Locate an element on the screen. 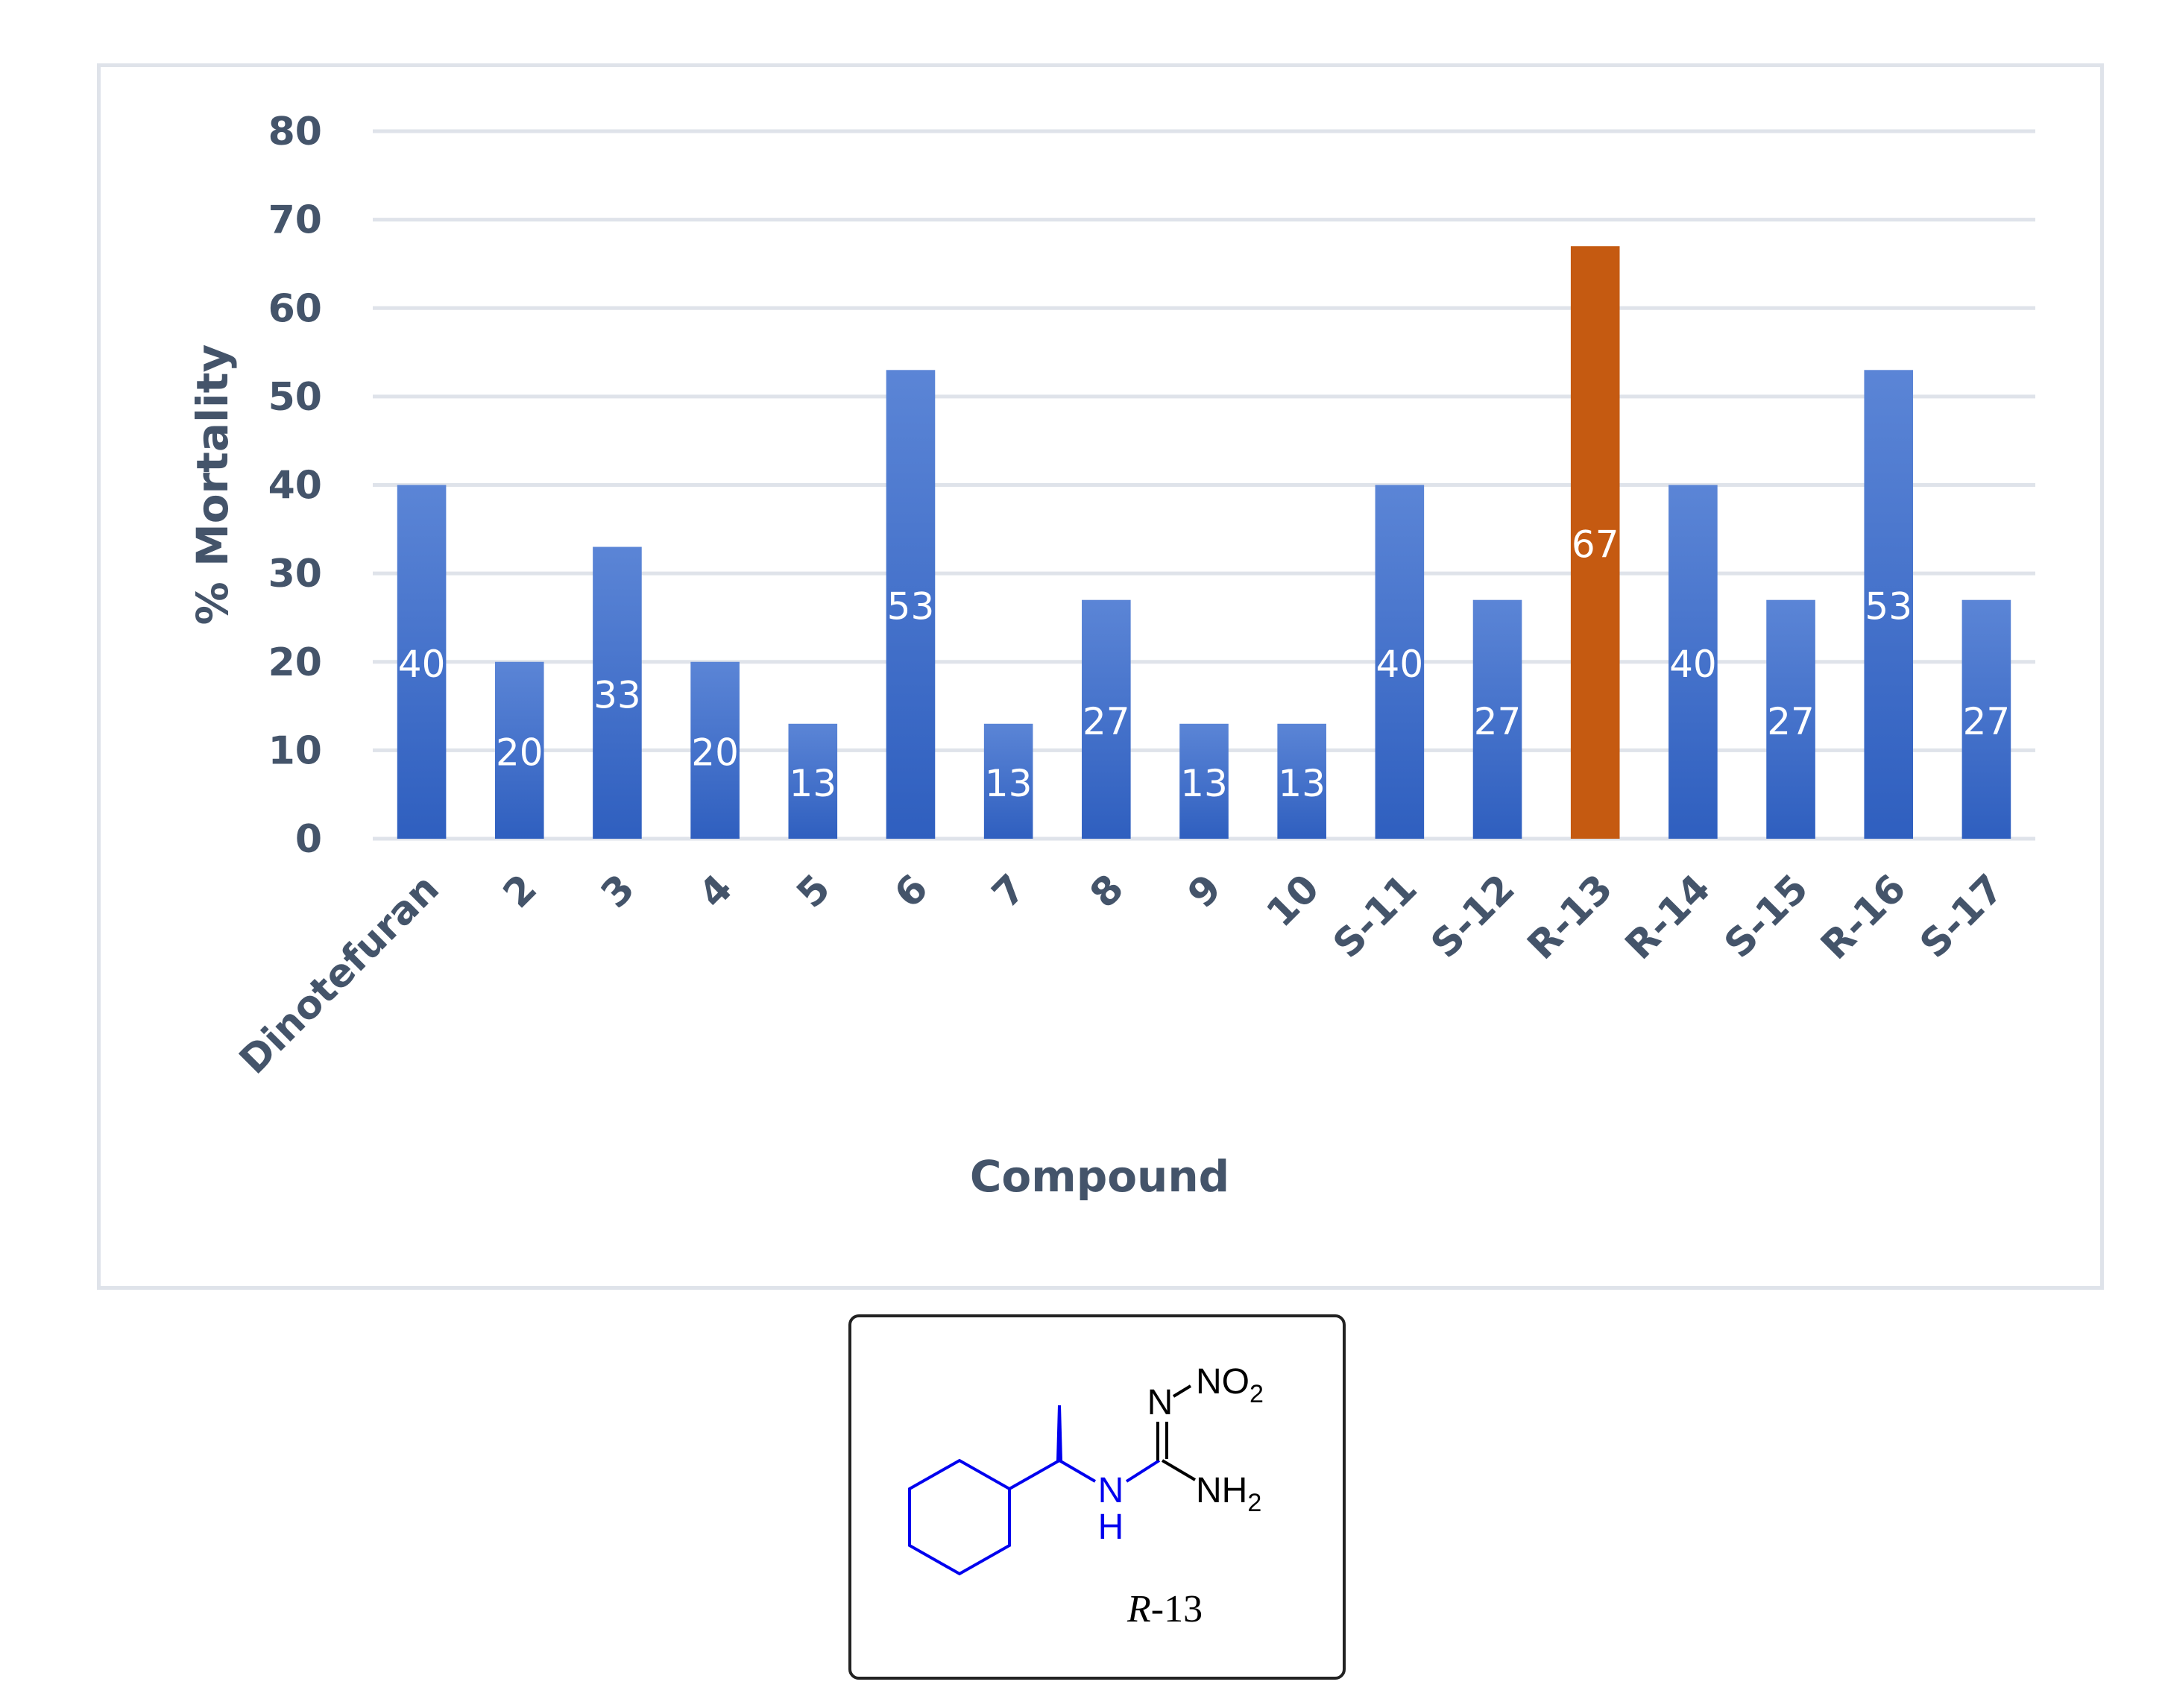  data-label-R-16: 53 is located at coordinates (1888, 606).